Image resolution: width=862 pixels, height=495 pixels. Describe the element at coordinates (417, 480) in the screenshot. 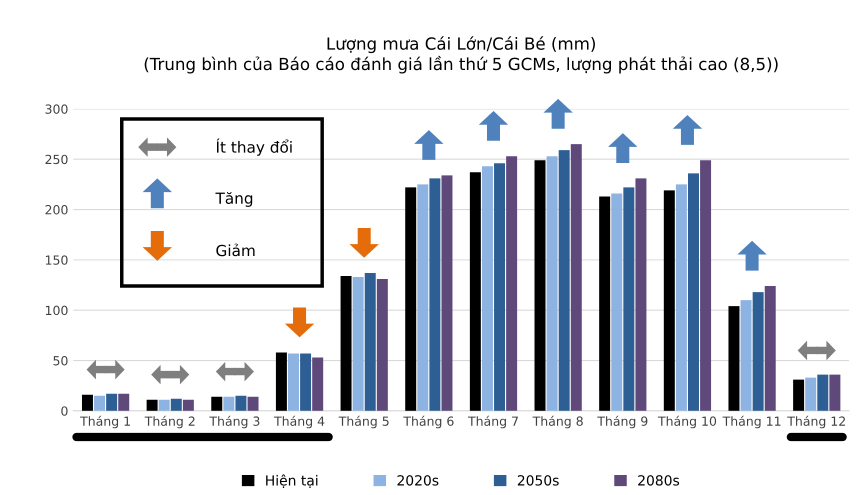

I see `legend-label: 2020s` at that location.